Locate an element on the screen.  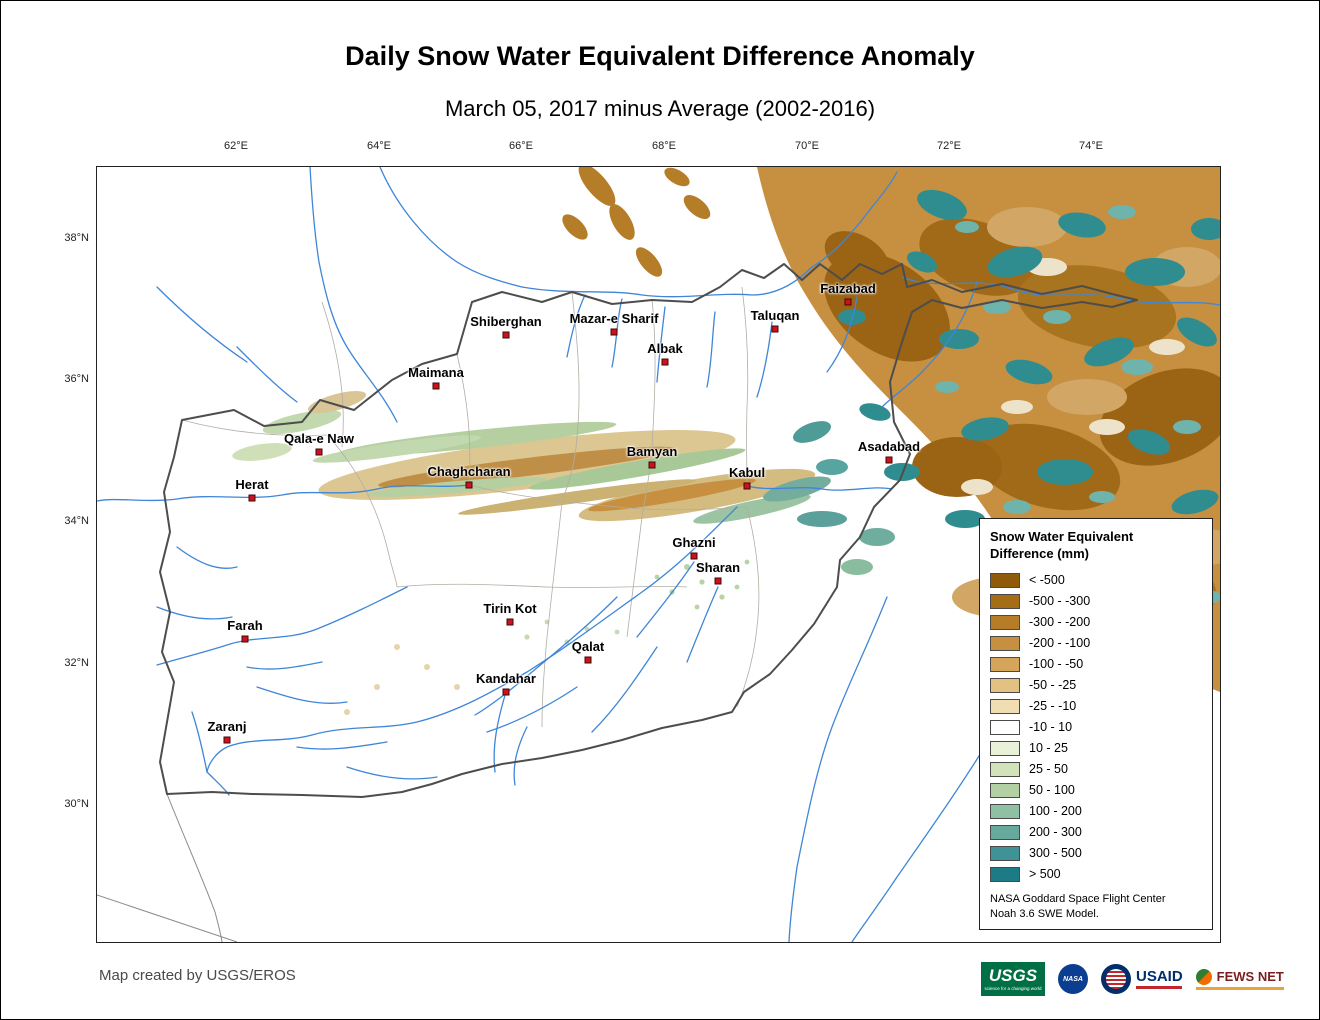
latitude-tick-label: 36°N is located at coordinates (76, 379).